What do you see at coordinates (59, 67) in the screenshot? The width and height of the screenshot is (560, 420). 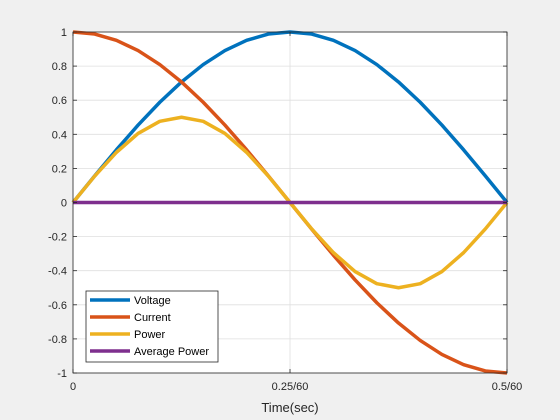 I see `y-tick-label: 0.8` at bounding box center [59, 67].